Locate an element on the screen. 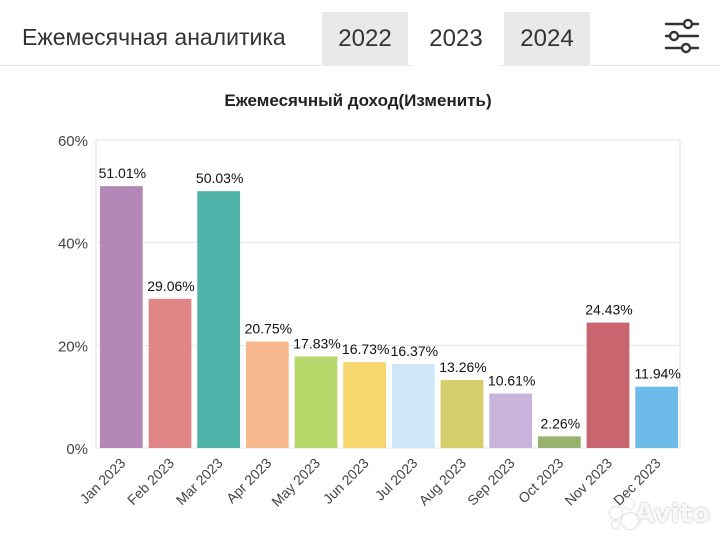  watermark-logo: Avito is located at coordinates (660, 514).